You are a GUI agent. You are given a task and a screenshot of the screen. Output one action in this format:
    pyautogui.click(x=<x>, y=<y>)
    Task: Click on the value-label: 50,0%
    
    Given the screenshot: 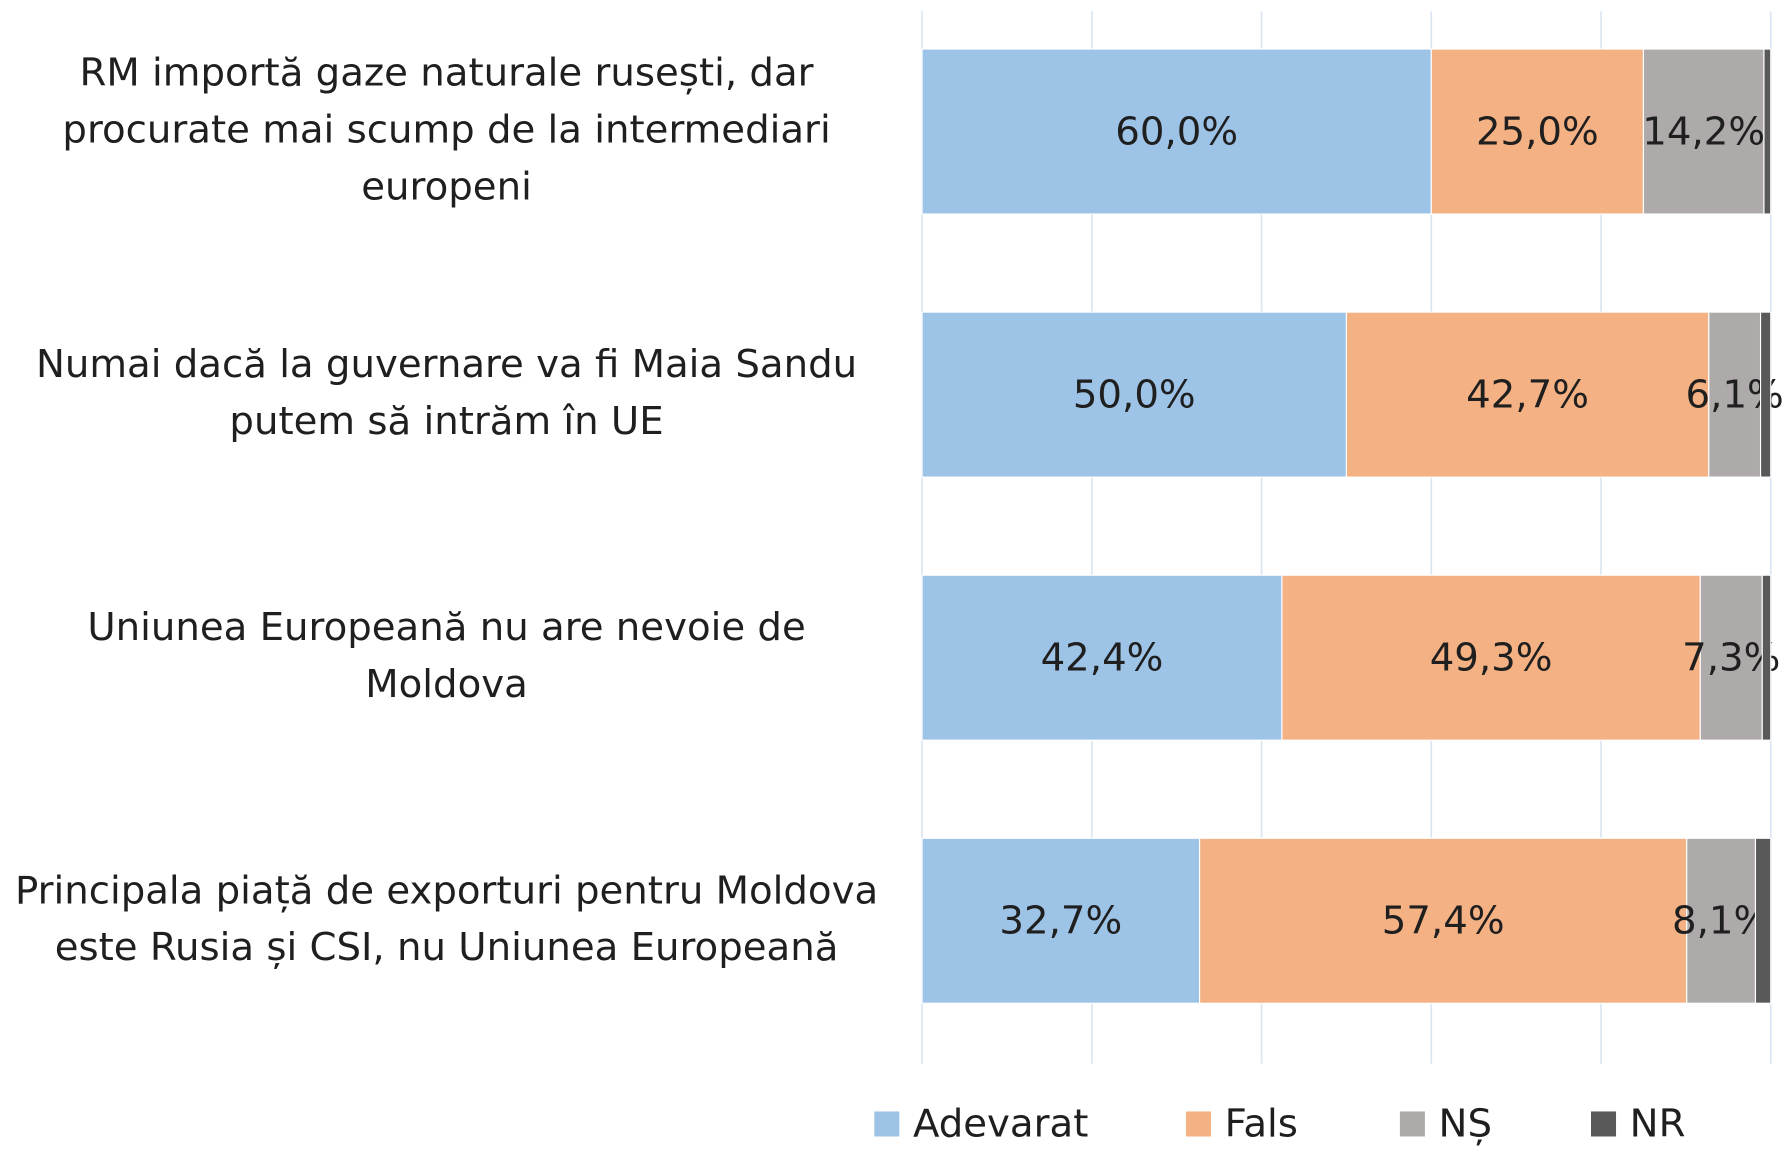 What is the action you would take?
    pyautogui.click(x=1134, y=394)
    